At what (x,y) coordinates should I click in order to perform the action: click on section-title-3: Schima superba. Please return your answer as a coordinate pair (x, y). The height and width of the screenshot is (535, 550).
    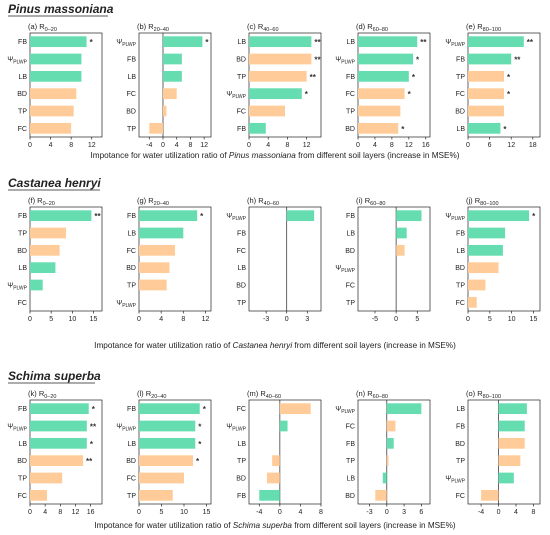
    Looking at the image, I should click on (54, 376).